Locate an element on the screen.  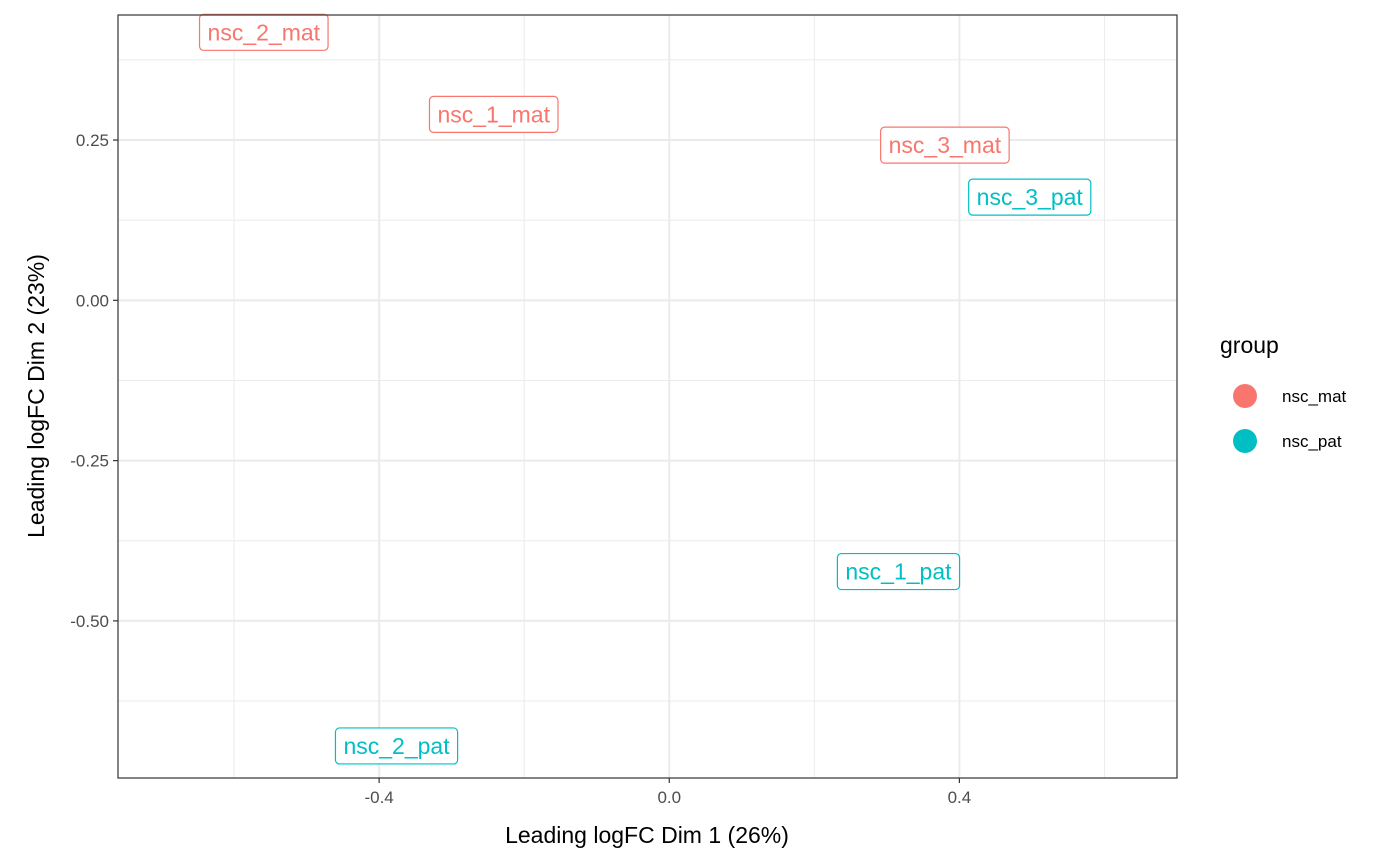
label-text: nsc_1_pat is located at coordinates (898, 572).